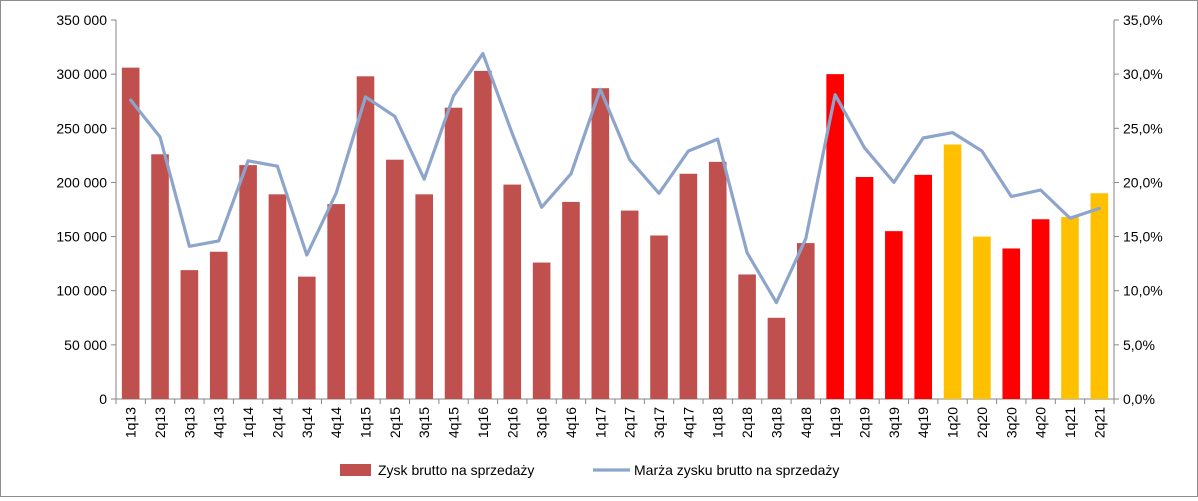 The height and width of the screenshot is (501, 1198). What do you see at coordinates (424, 422) in the screenshot?
I see `x-tick-label: 3q15` at bounding box center [424, 422].